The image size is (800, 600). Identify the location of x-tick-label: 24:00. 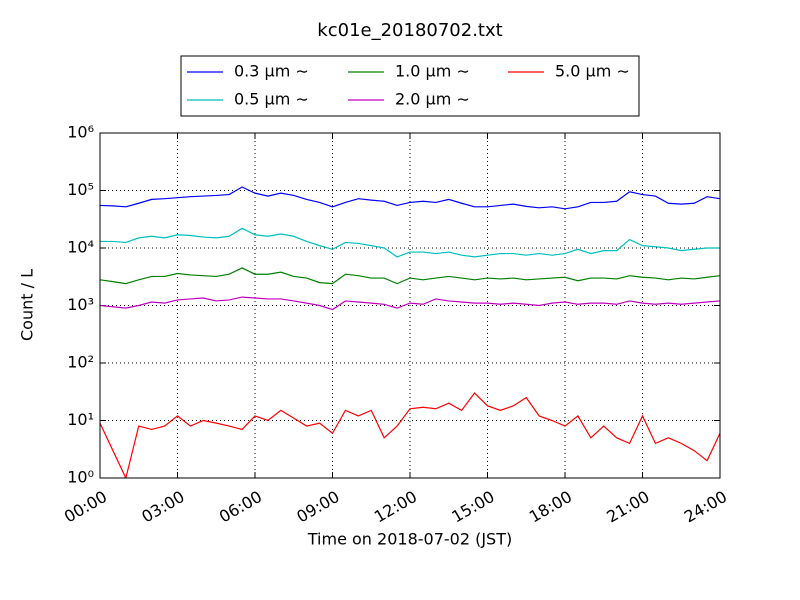
(705, 507).